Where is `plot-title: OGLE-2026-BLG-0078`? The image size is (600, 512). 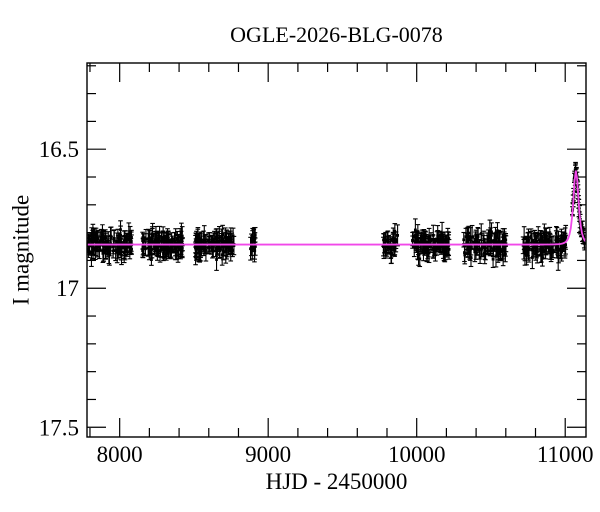
plot-title: OGLE-2026-BLG-0078 is located at coordinates (336, 34).